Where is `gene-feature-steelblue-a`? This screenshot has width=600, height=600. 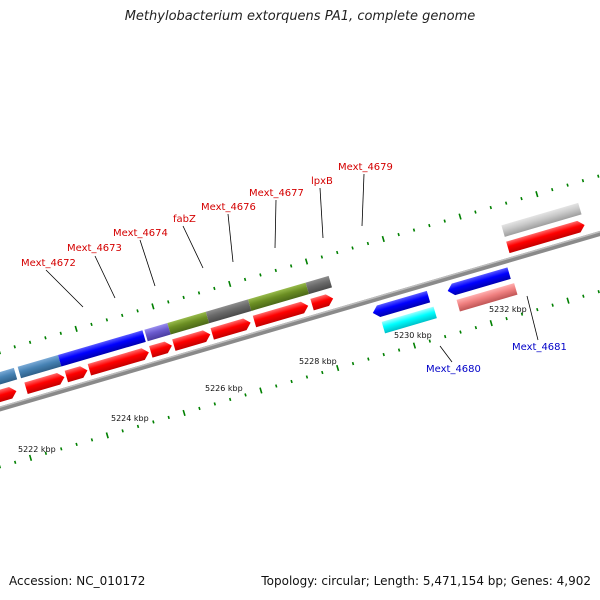
gene-feature-steelblue-a is located at coordinates (9, 380).